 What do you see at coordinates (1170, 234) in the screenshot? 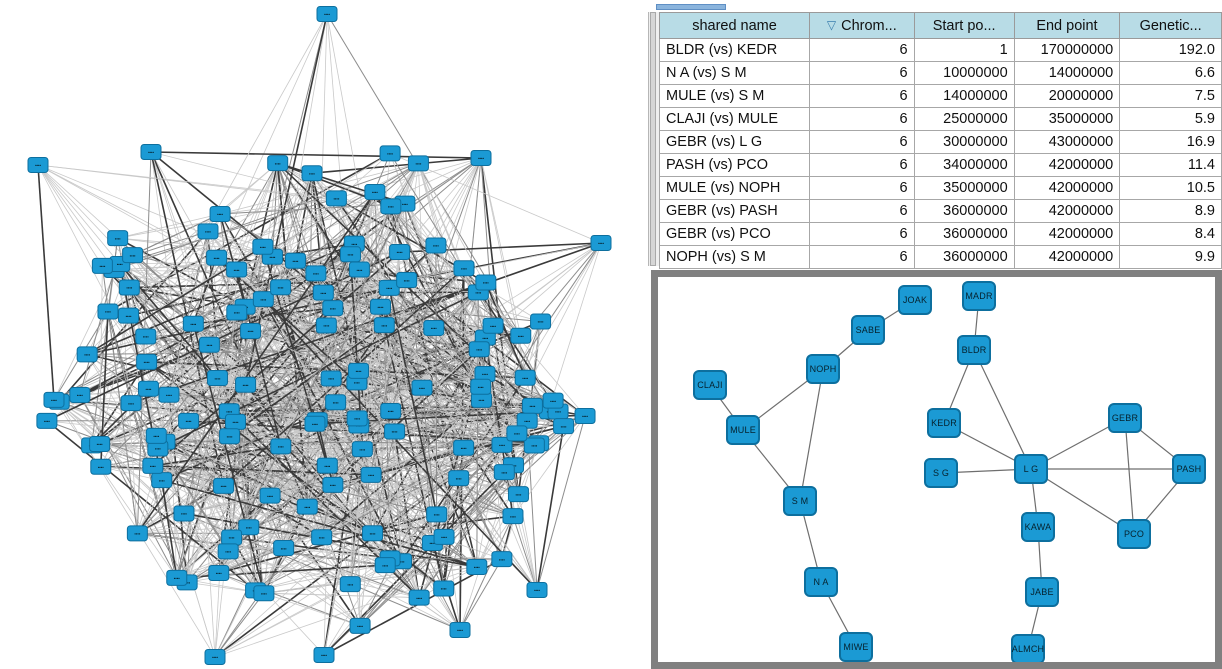
I see `cell-genetic-distance: 8.4` at bounding box center [1170, 234].